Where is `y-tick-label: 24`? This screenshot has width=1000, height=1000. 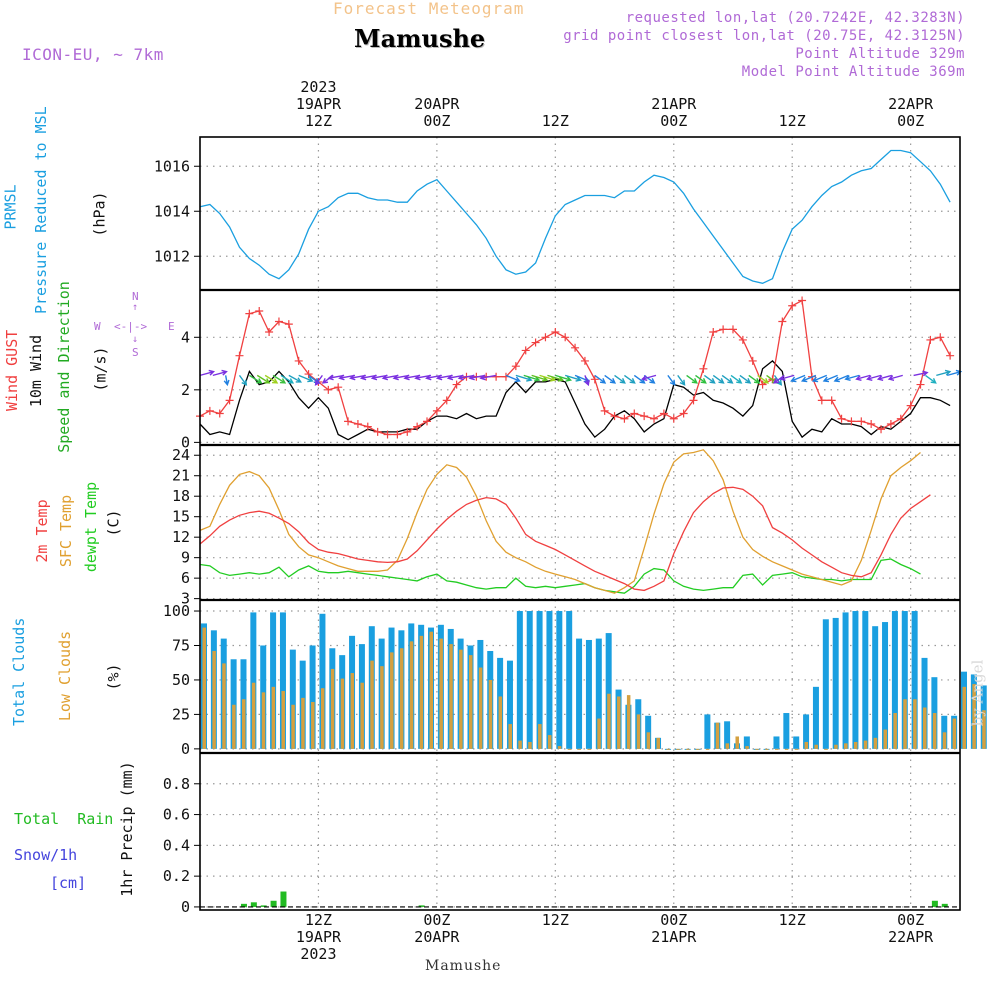 y-tick-label: 24 is located at coordinates (181, 455).